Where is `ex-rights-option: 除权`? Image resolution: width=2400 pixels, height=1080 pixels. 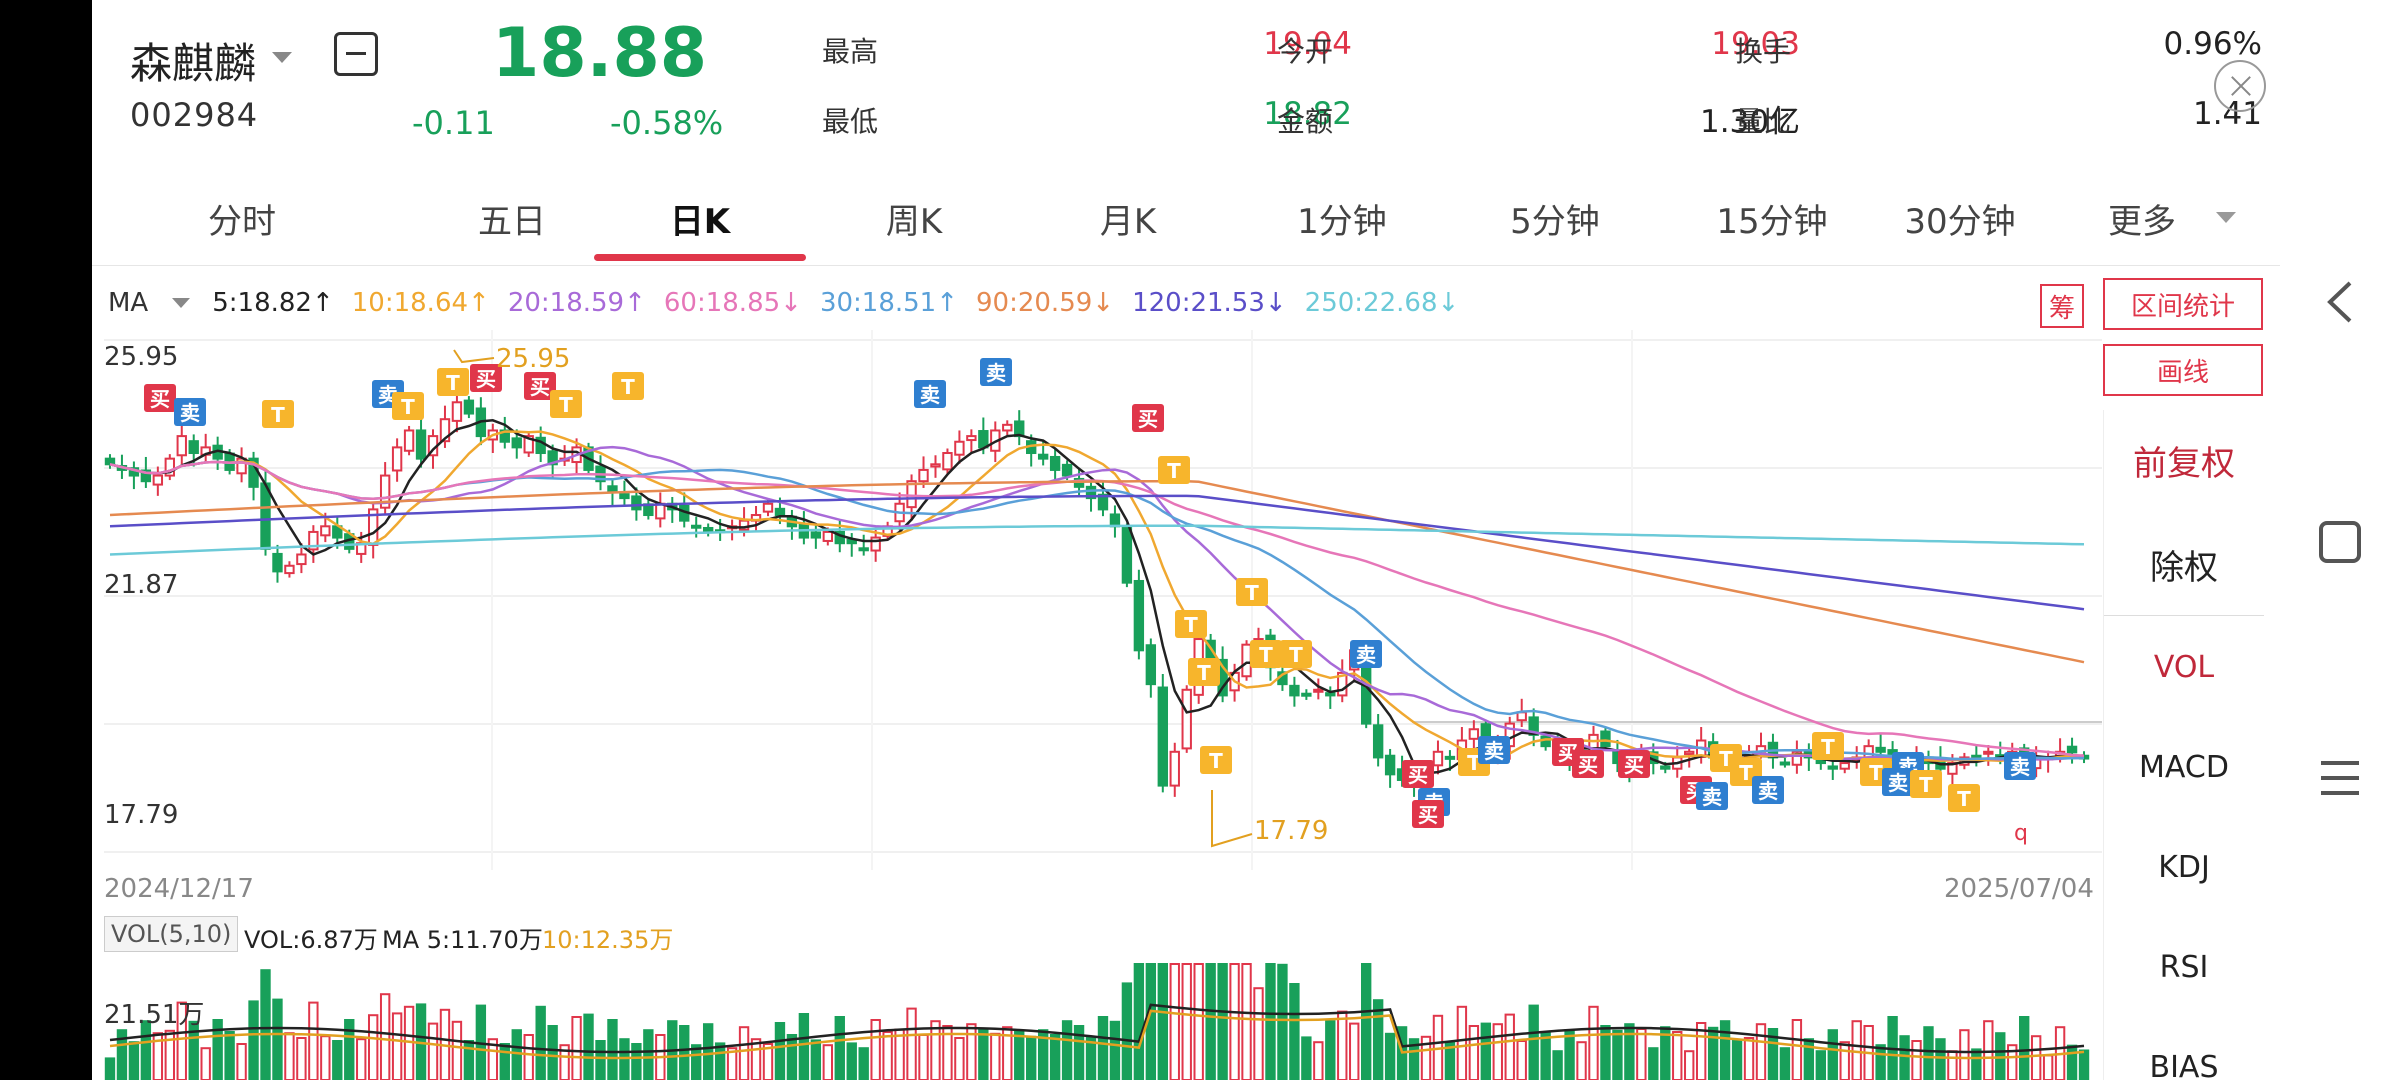
ex-rights-option: 除权 is located at coordinates (2184, 568).